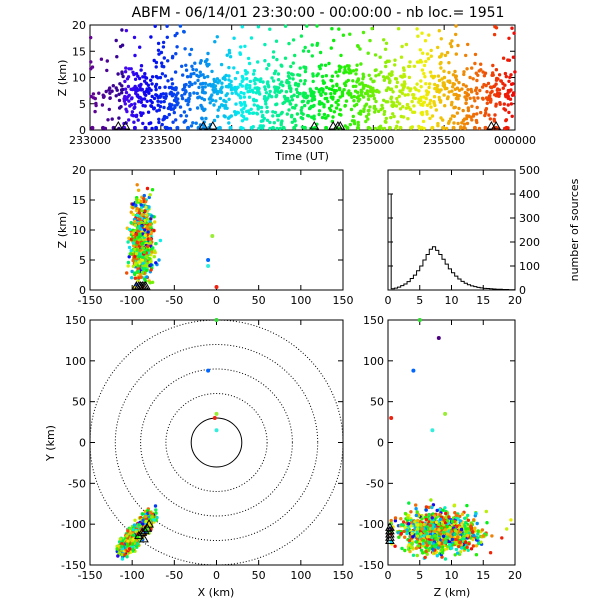 Image resolution: width=600 pixels, height=600 pixels. Describe the element at coordinates (73, 524) in the screenshot. I see `y-tick-label: -100` at that location.